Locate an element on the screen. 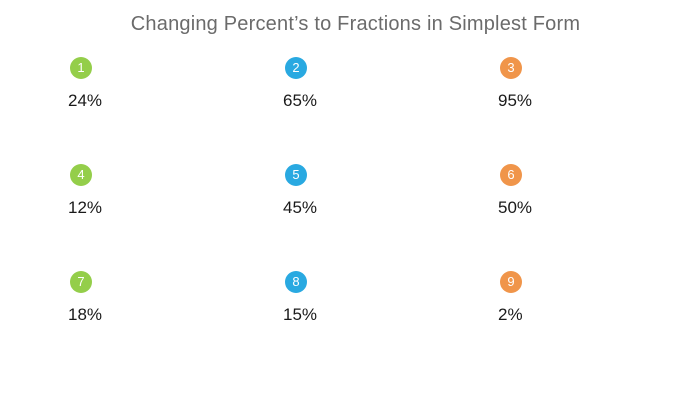 This screenshot has height=419, width=686. number-badge: 2 is located at coordinates (296, 68).